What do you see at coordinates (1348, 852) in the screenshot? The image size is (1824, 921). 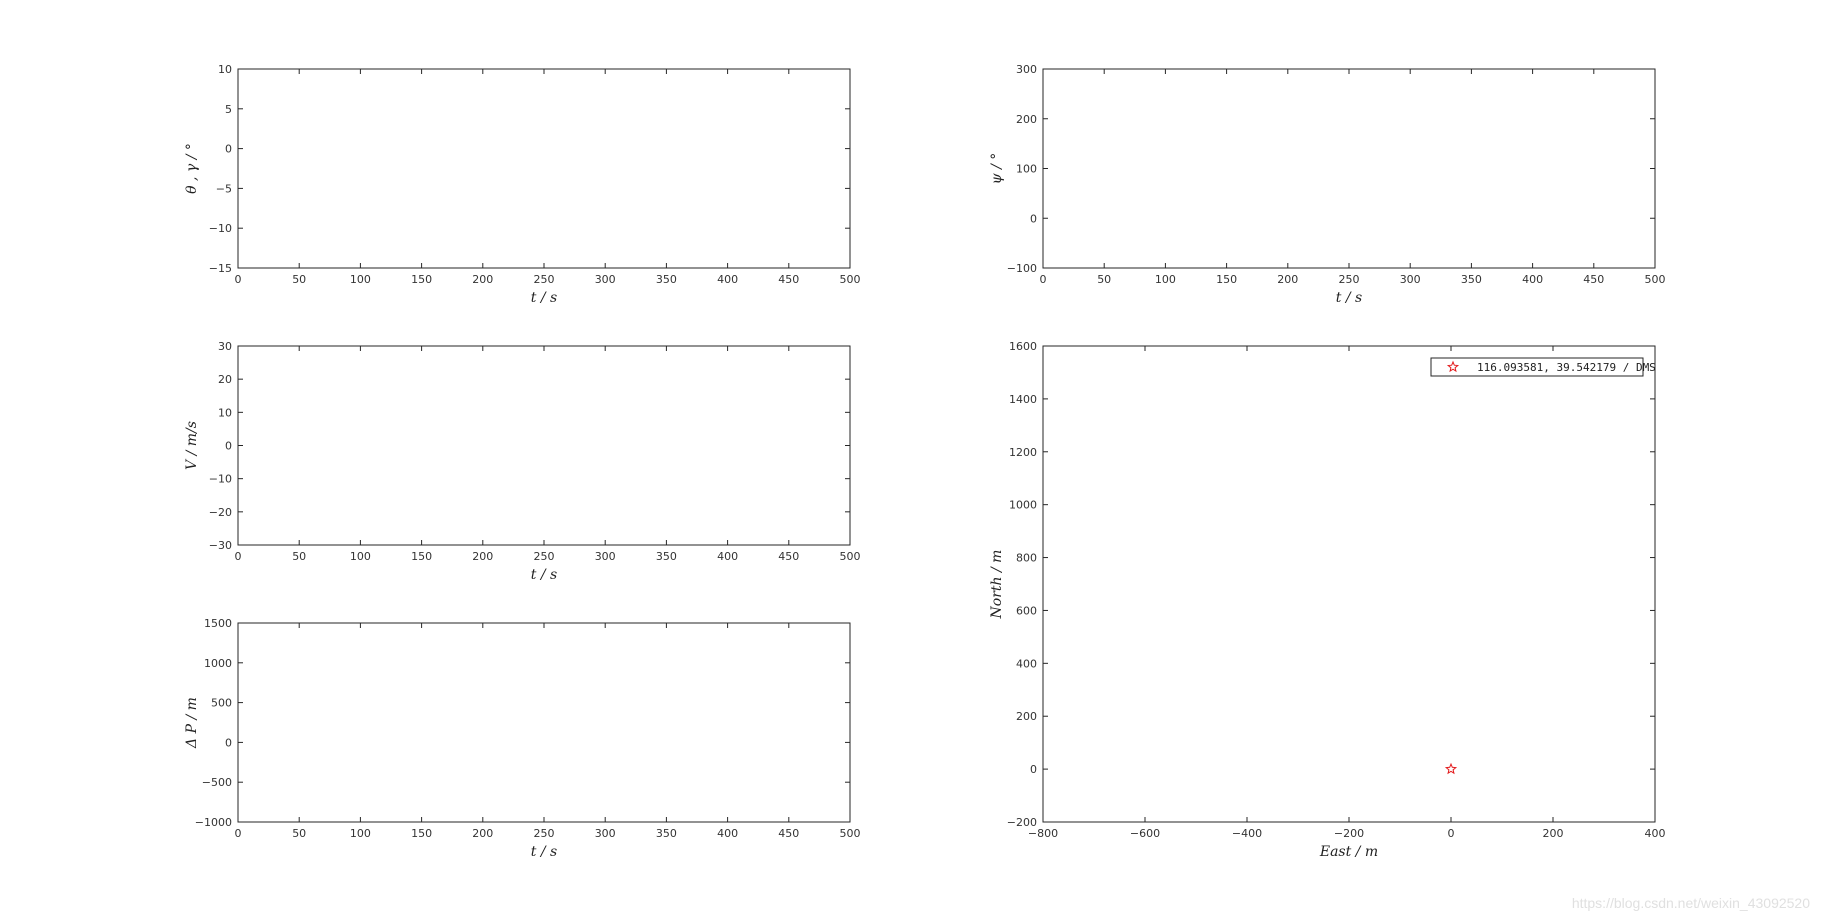 I see `x-axis-label: East / m` at bounding box center [1348, 852].